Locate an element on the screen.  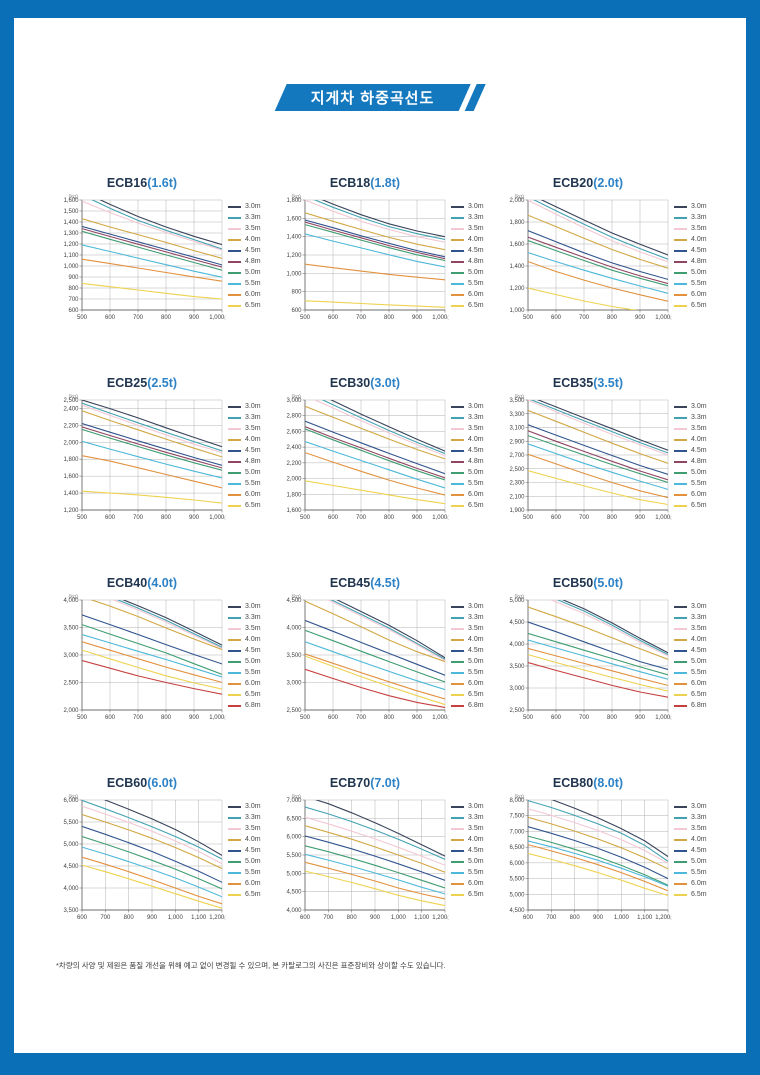
y-tick-label: 4,500 is located at coordinates (71, 867).